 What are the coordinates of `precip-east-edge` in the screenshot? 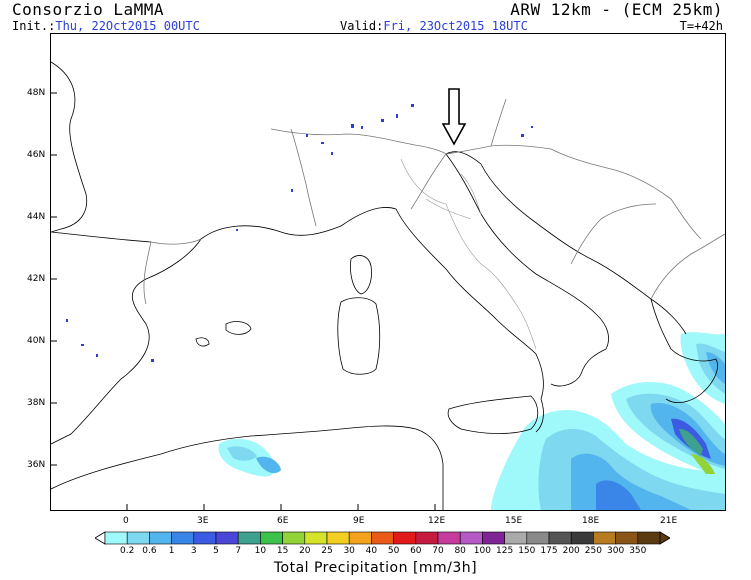 It's located at (702, 368).